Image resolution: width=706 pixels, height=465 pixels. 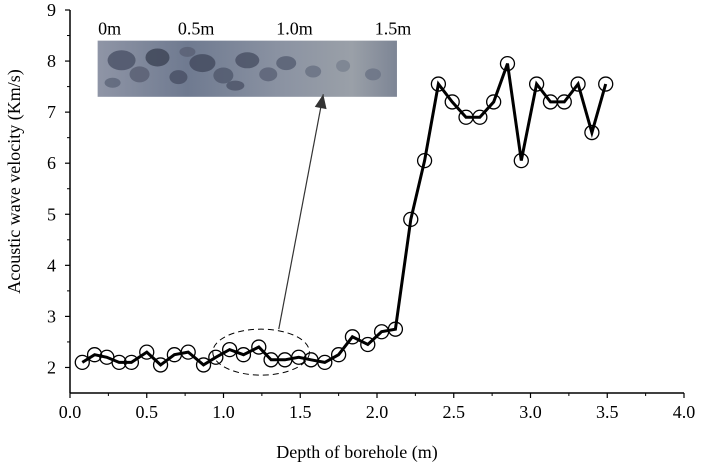 I want to click on y-tick-label: 3, so click(x=51, y=316).